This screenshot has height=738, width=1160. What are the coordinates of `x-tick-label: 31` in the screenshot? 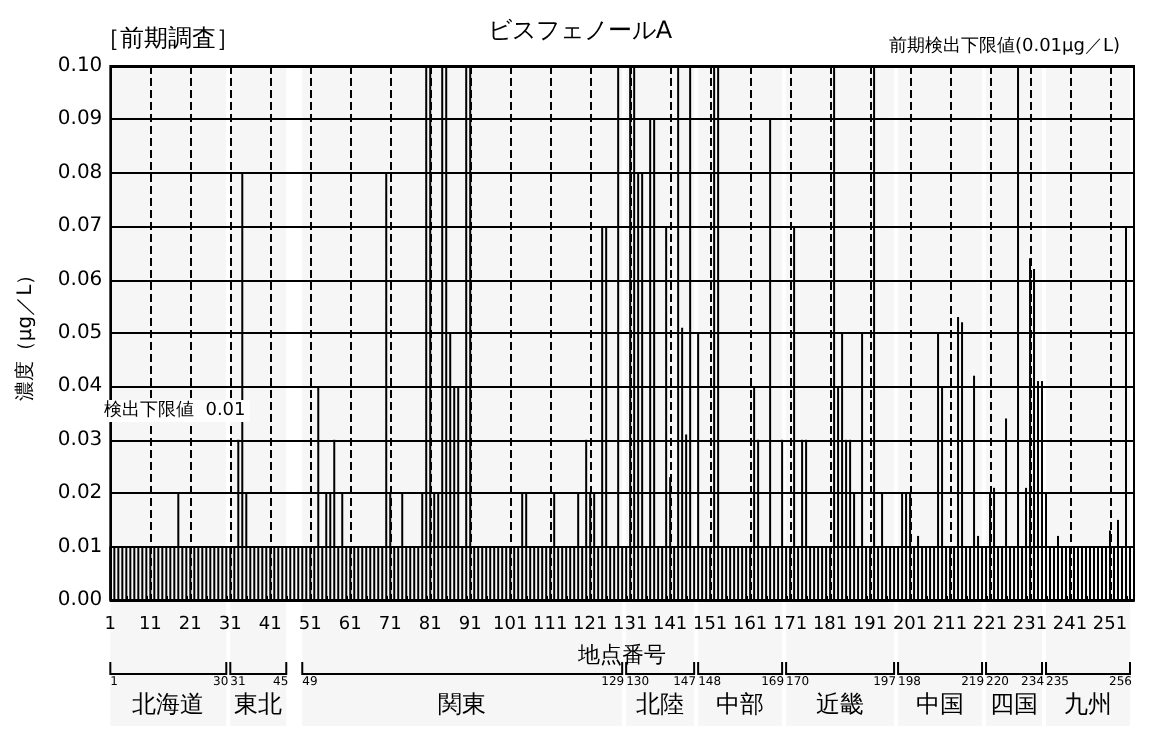 It's located at (230, 625).